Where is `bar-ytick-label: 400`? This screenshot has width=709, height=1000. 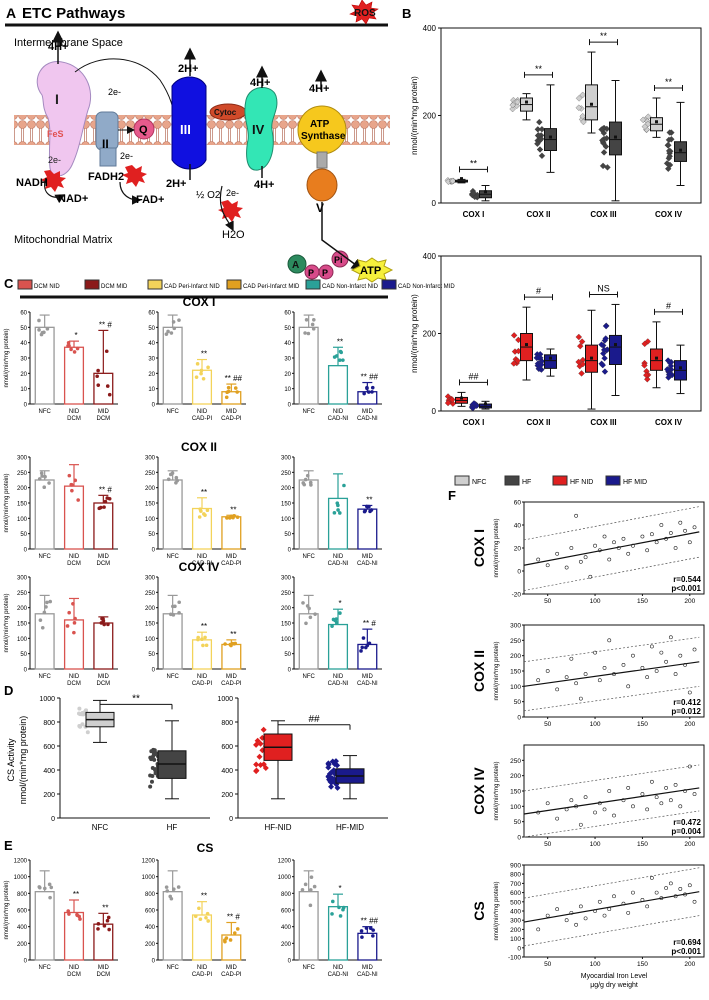
bar-ytick-label: 400 is located at coordinates (150, 928).